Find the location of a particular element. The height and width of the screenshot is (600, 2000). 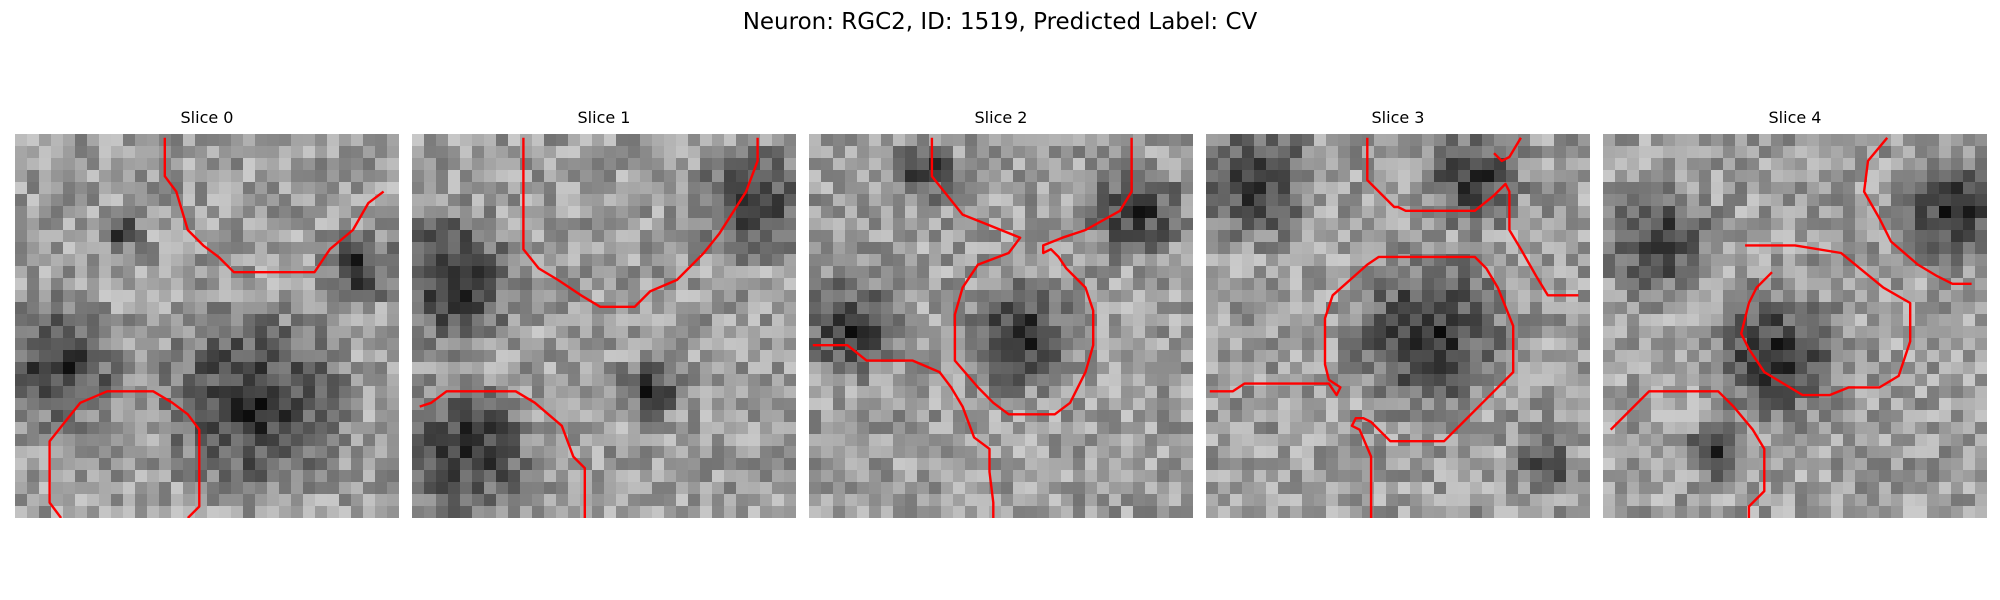

slice-title-0: Slice 0 is located at coordinates (207, 117).